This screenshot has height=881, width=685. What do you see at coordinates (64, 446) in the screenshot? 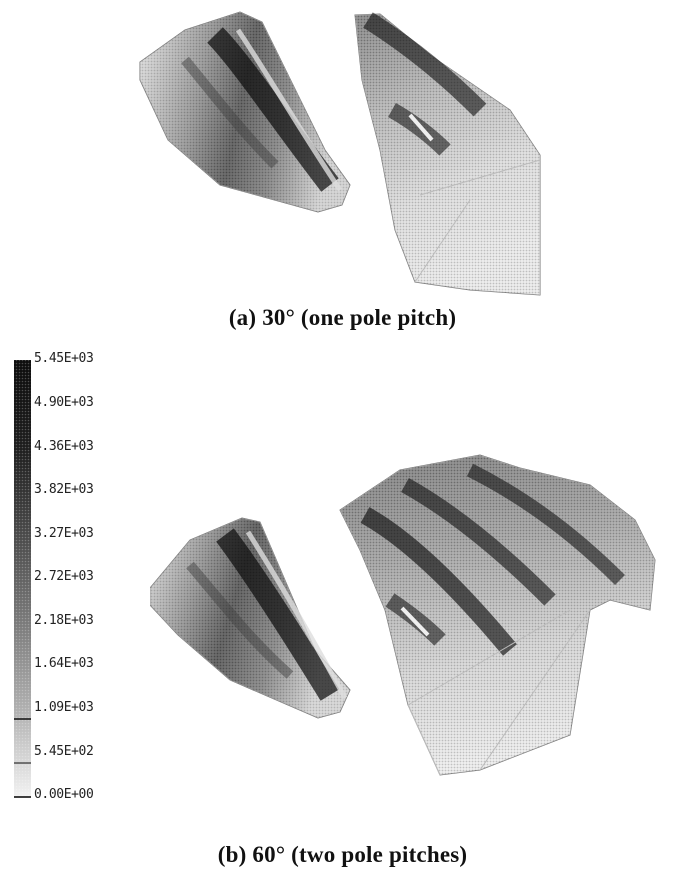
I see `legend-value-3: 4.36E+03` at bounding box center [64, 446].